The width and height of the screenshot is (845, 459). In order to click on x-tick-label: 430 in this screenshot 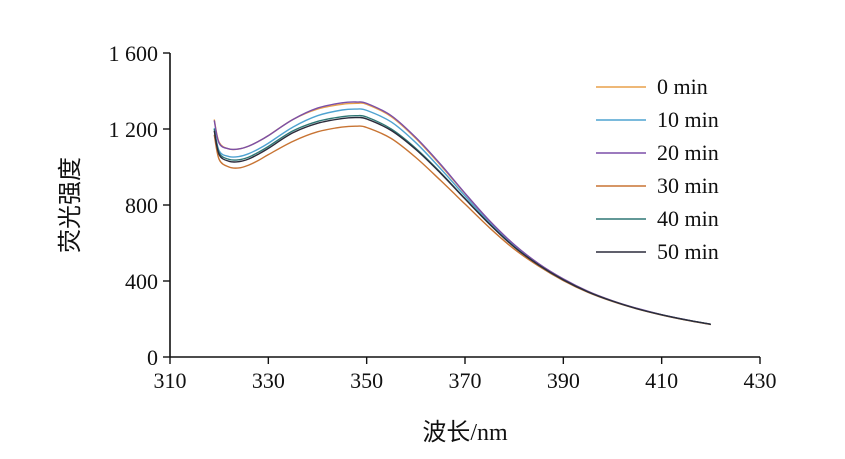, I will do `click(760, 380)`.